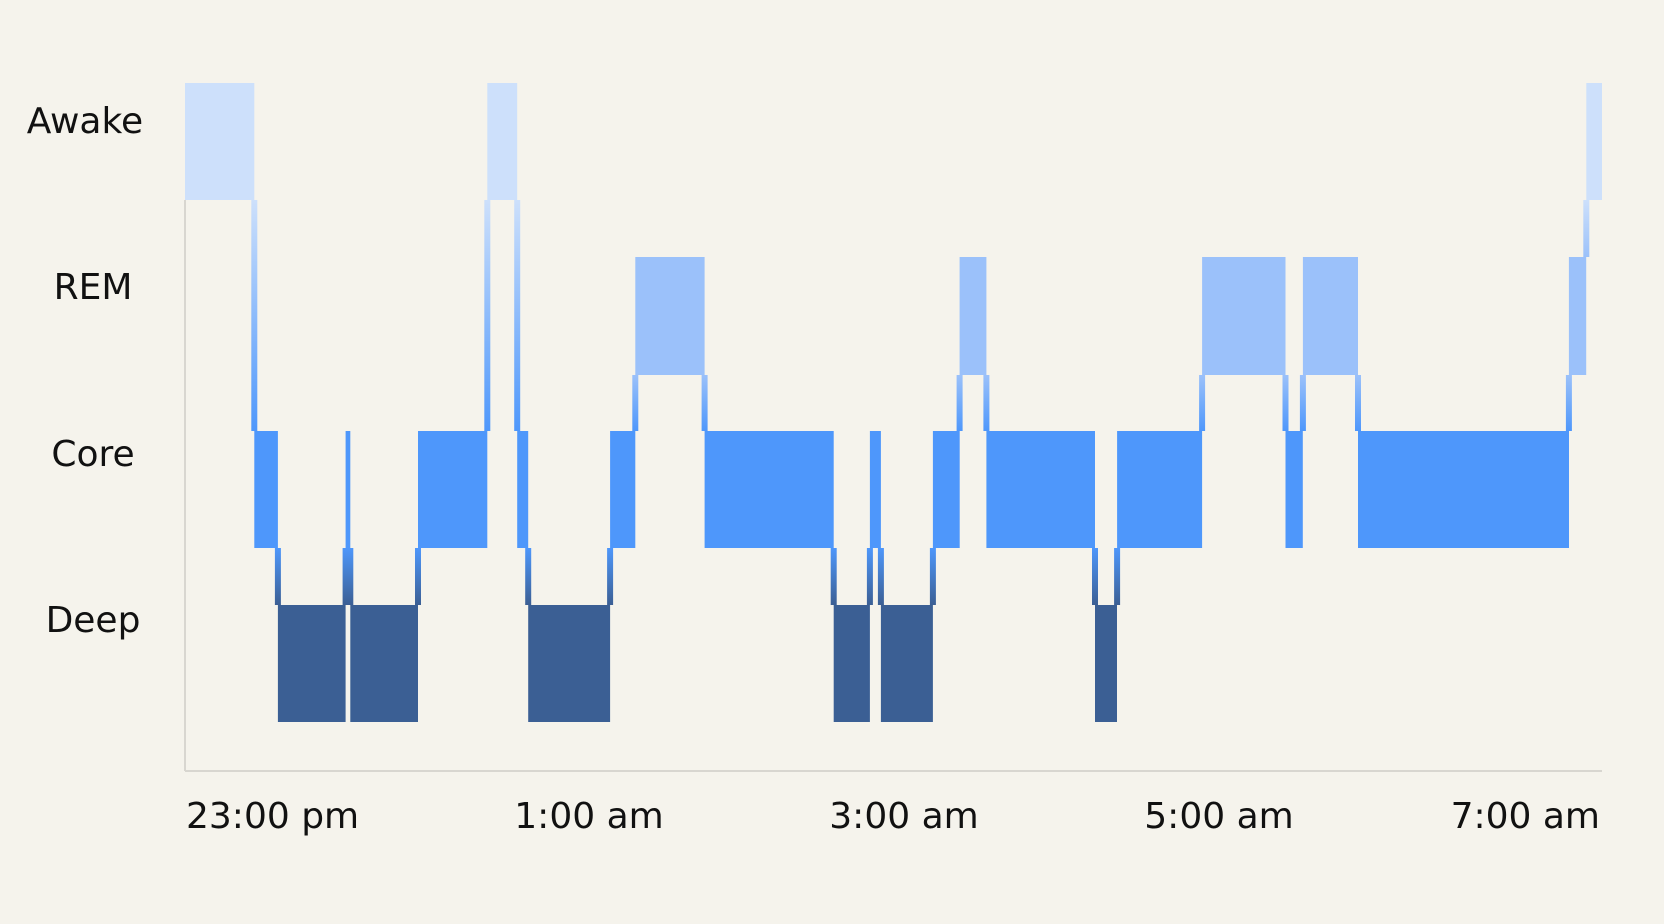 The width and height of the screenshot is (1664, 924). What do you see at coordinates (93, 620) in the screenshot?
I see `y-label-deep: Deep` at bounding box center [93, 620].